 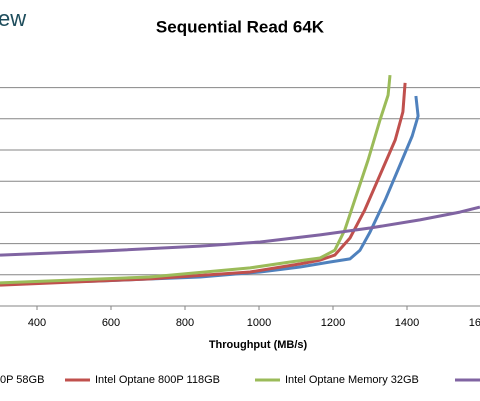 What do you see at coordinates (240, 26) in the screenshot?
I see `chart-title: Sequential Read 64K` at bounding box center [240, 26].